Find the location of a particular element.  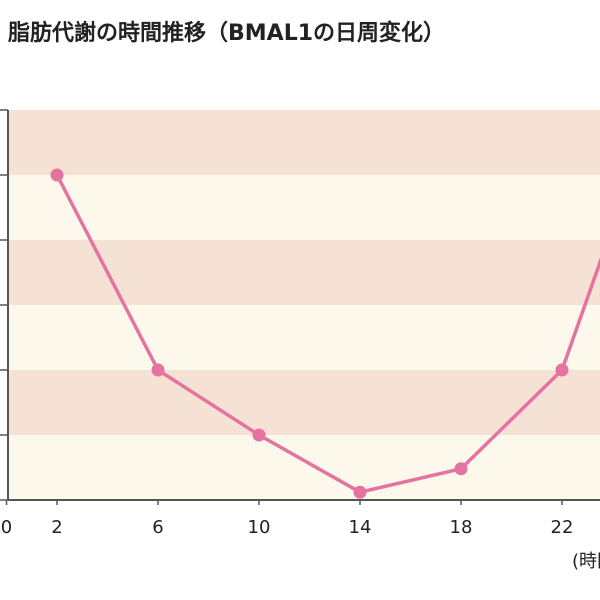

x-axis-label: (時間) is located at coordinates (586, 561).